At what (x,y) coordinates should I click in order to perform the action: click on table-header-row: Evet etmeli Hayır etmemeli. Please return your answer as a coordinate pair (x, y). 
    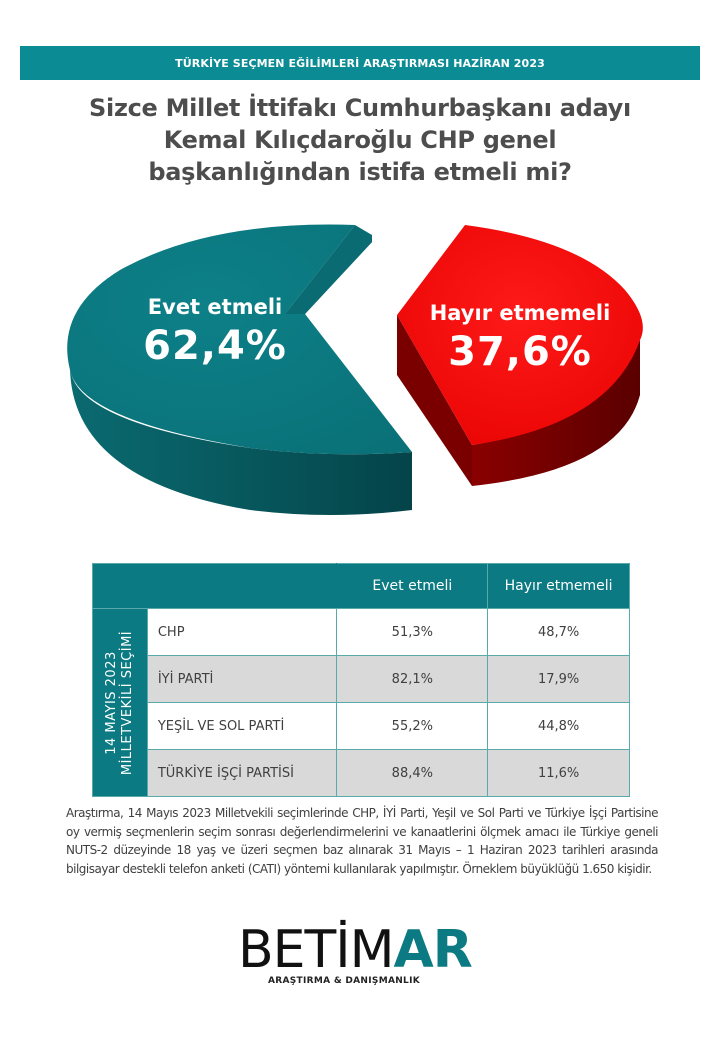
    Looking at the image, I should click on (360, 586).